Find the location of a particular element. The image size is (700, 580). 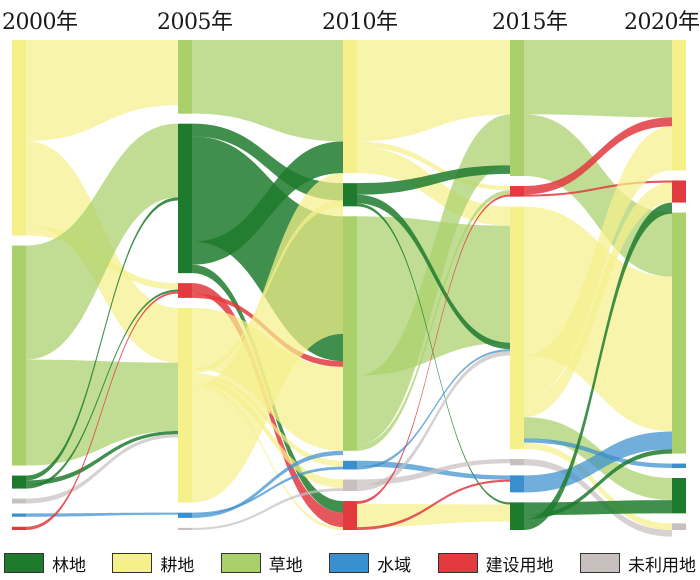

legend-swatch-construction is located at coordinates (457, 563).